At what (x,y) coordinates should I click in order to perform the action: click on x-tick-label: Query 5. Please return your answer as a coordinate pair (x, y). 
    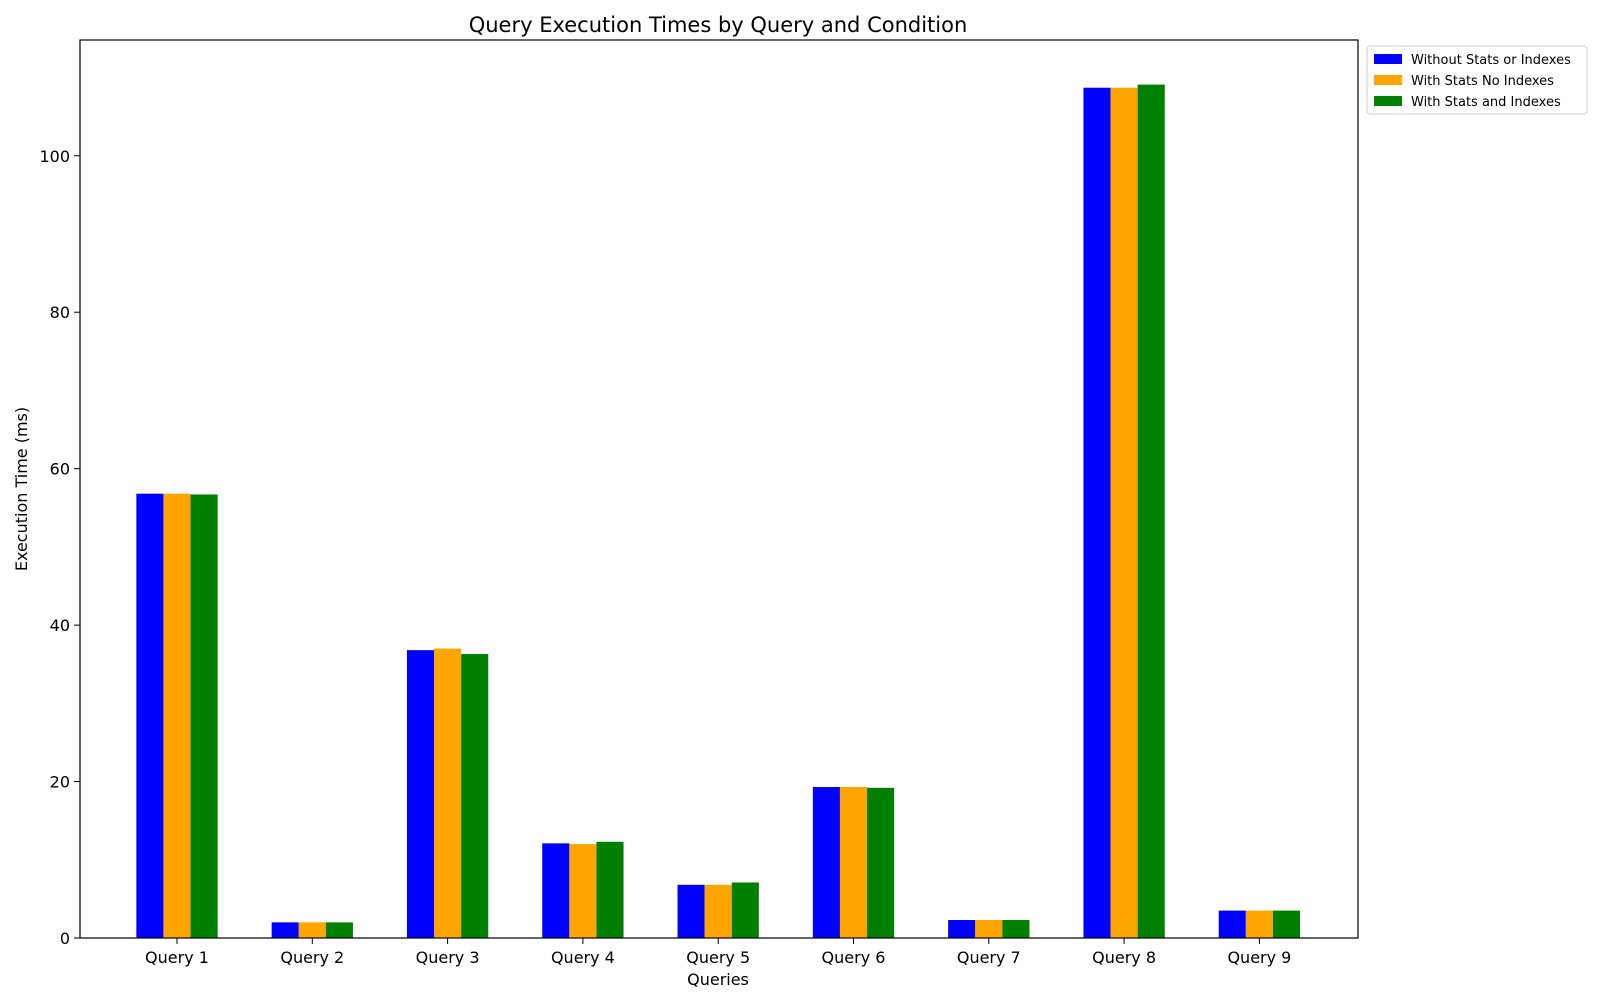
    Looking at the image, I should click on (718, 957).